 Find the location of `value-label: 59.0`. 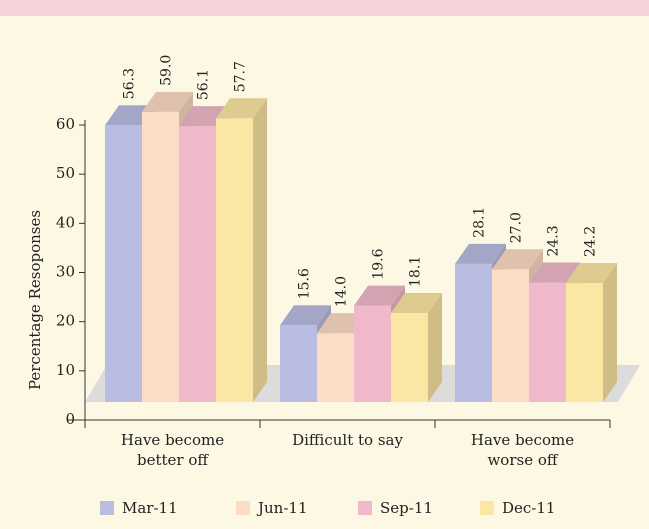

value-label: 59.0 is located at coordinates (167, 70).